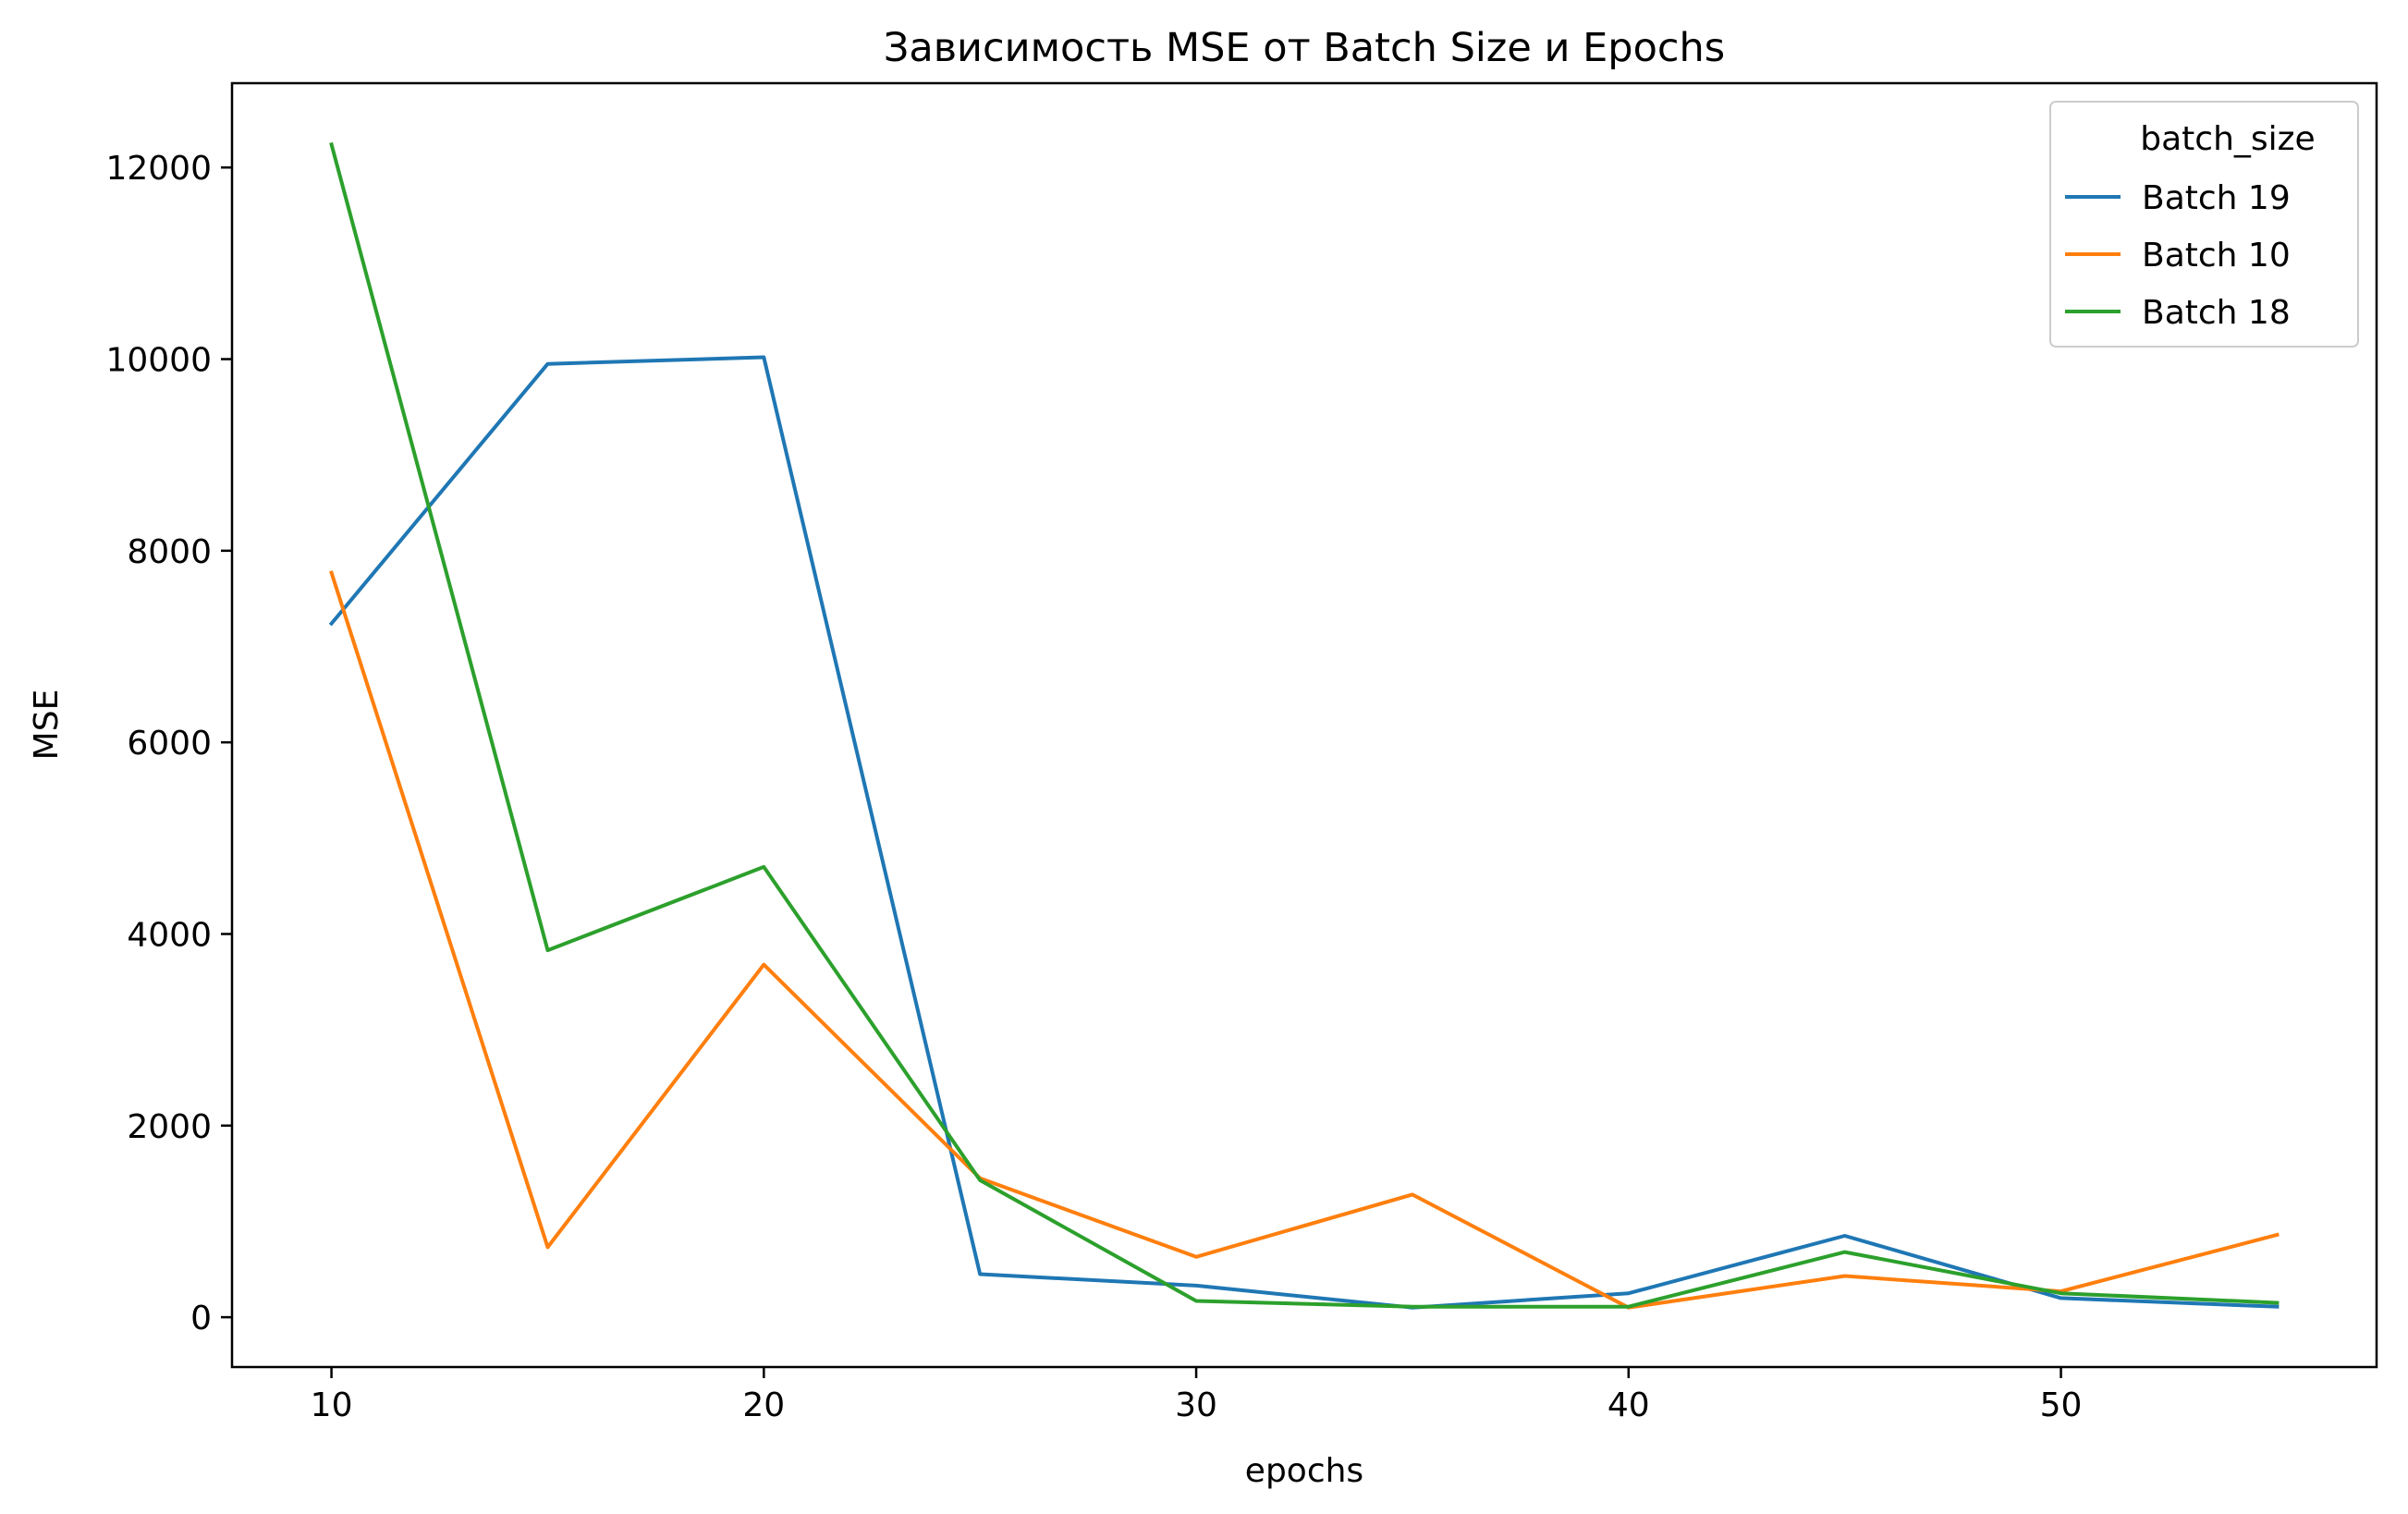 The width and height of the screenshot is (2408, 1514). I want to click on legend-label-0: Batch 19, so click(2217, 198).